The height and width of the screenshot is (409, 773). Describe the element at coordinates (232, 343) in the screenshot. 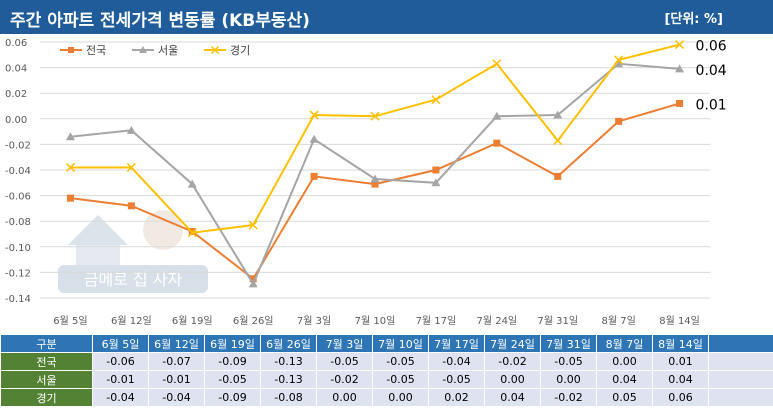

I see `table-col-header: 6월 19일` at that location.